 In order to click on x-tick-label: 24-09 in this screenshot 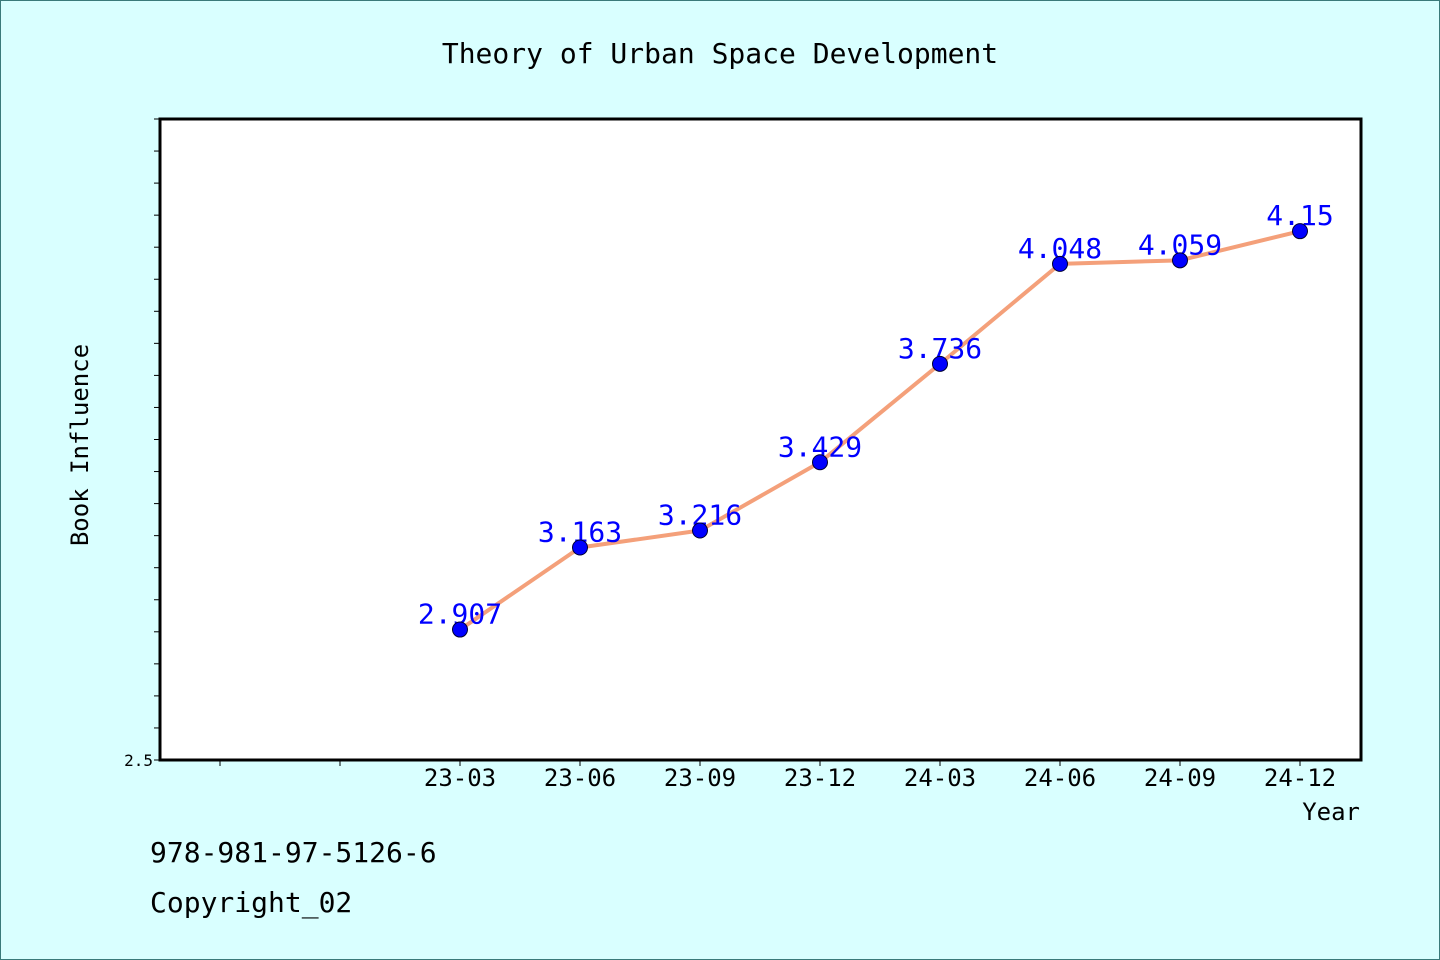, I will do `click(1180, 778)`.